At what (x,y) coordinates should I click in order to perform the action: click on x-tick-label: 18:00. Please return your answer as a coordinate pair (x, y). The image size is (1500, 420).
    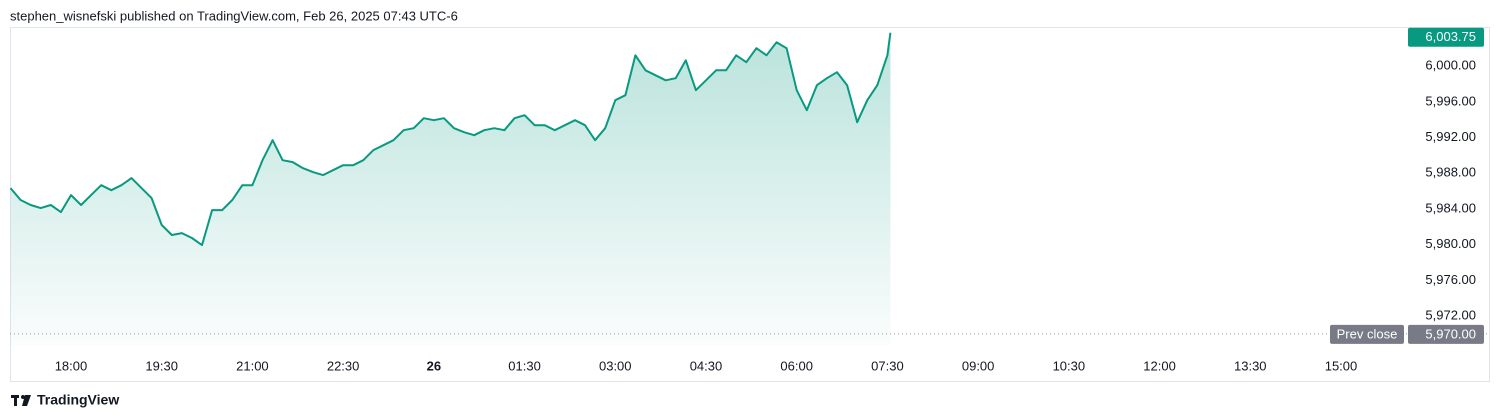
    Looking at the image, I should click on (71, 365).